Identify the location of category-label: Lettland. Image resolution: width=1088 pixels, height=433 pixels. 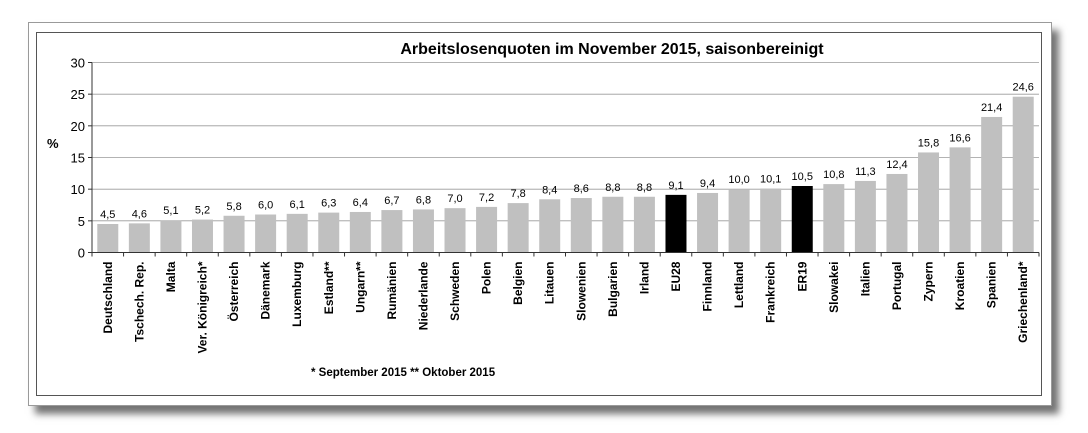
(739, 285).